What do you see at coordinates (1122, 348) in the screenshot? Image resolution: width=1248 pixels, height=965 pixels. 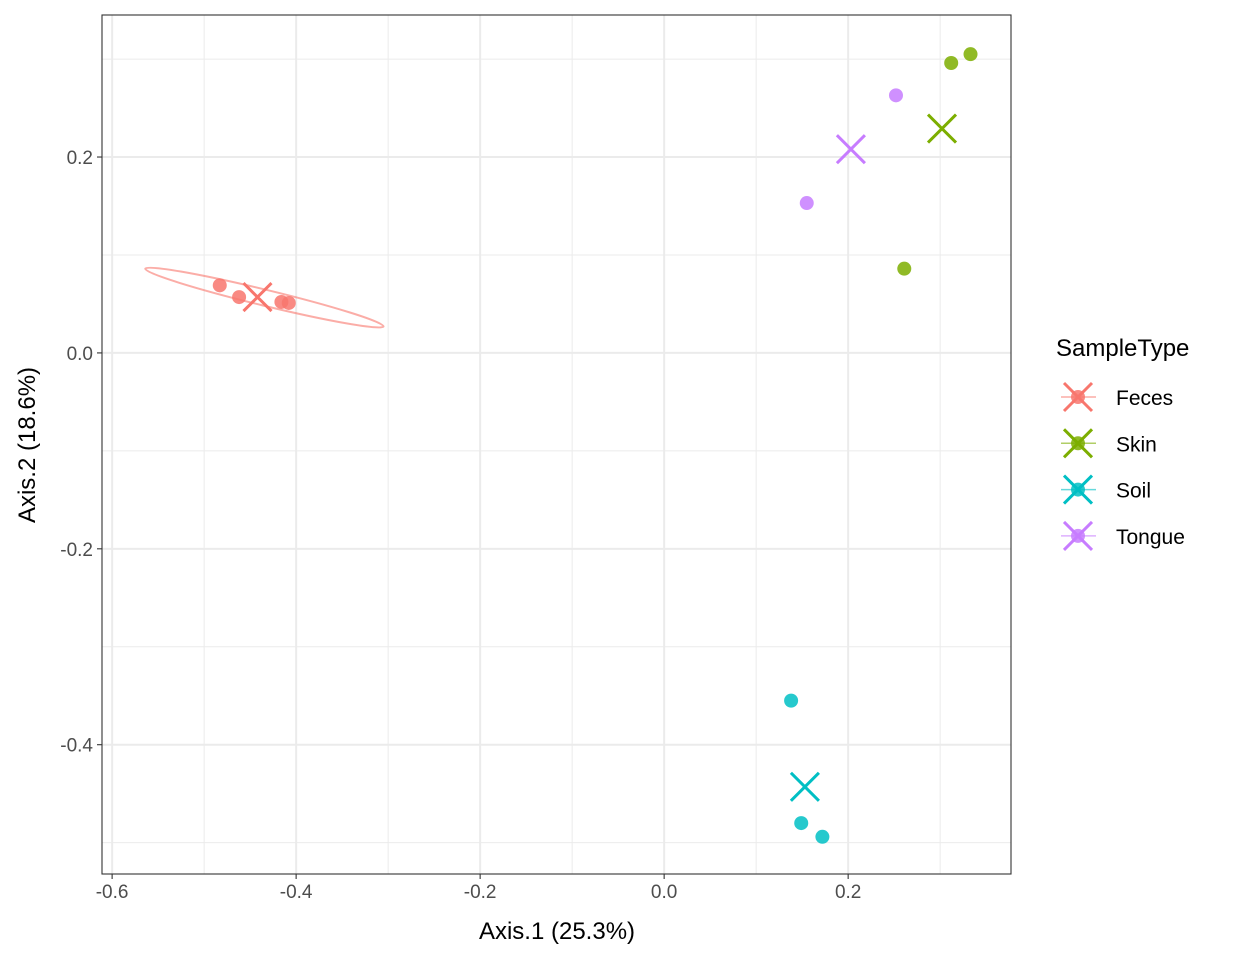 I see `legend-title: SampleType` at bounding box center [1122, 348].